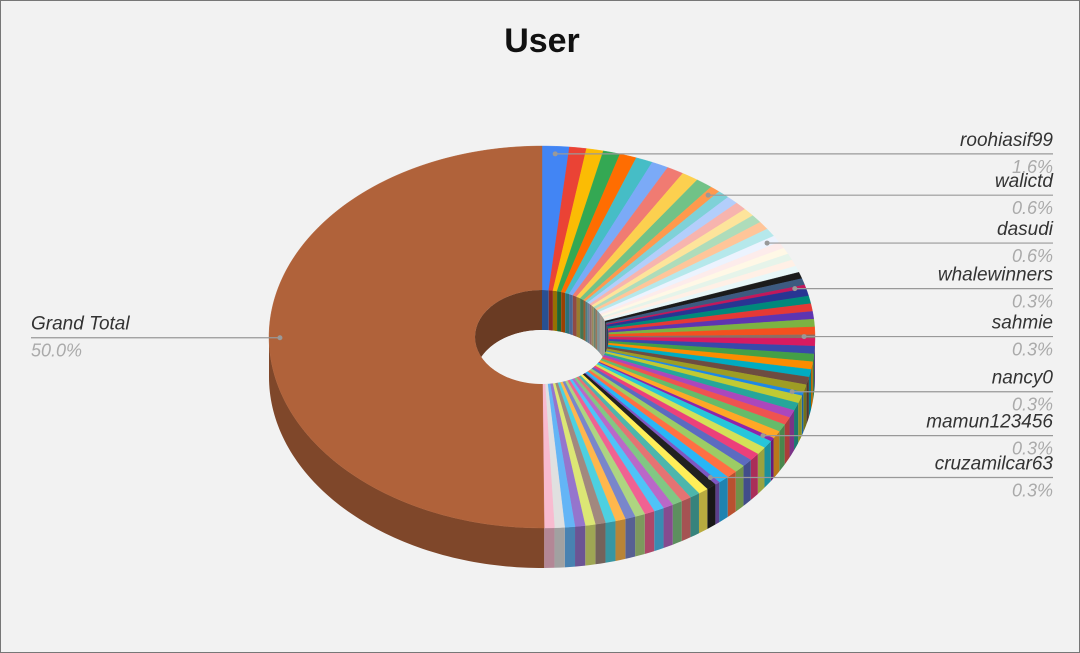 Image resolution: width=1080 pixels, height=653 pixels. I want to click on hole-opening, so click(542, 357).